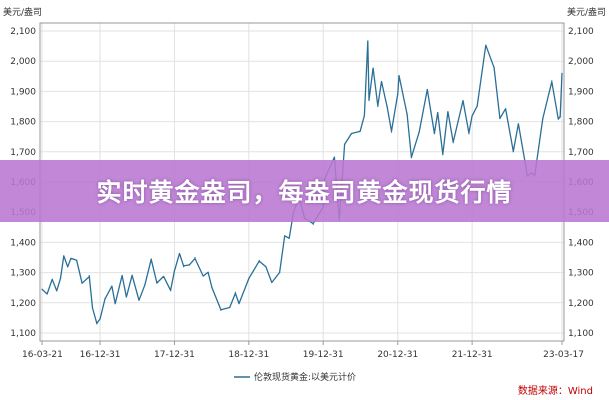 The width and height of the screenshot is (609, 400). I want to click on legend: 伦敦现货黄金:以美元计价, so click(295, 377).